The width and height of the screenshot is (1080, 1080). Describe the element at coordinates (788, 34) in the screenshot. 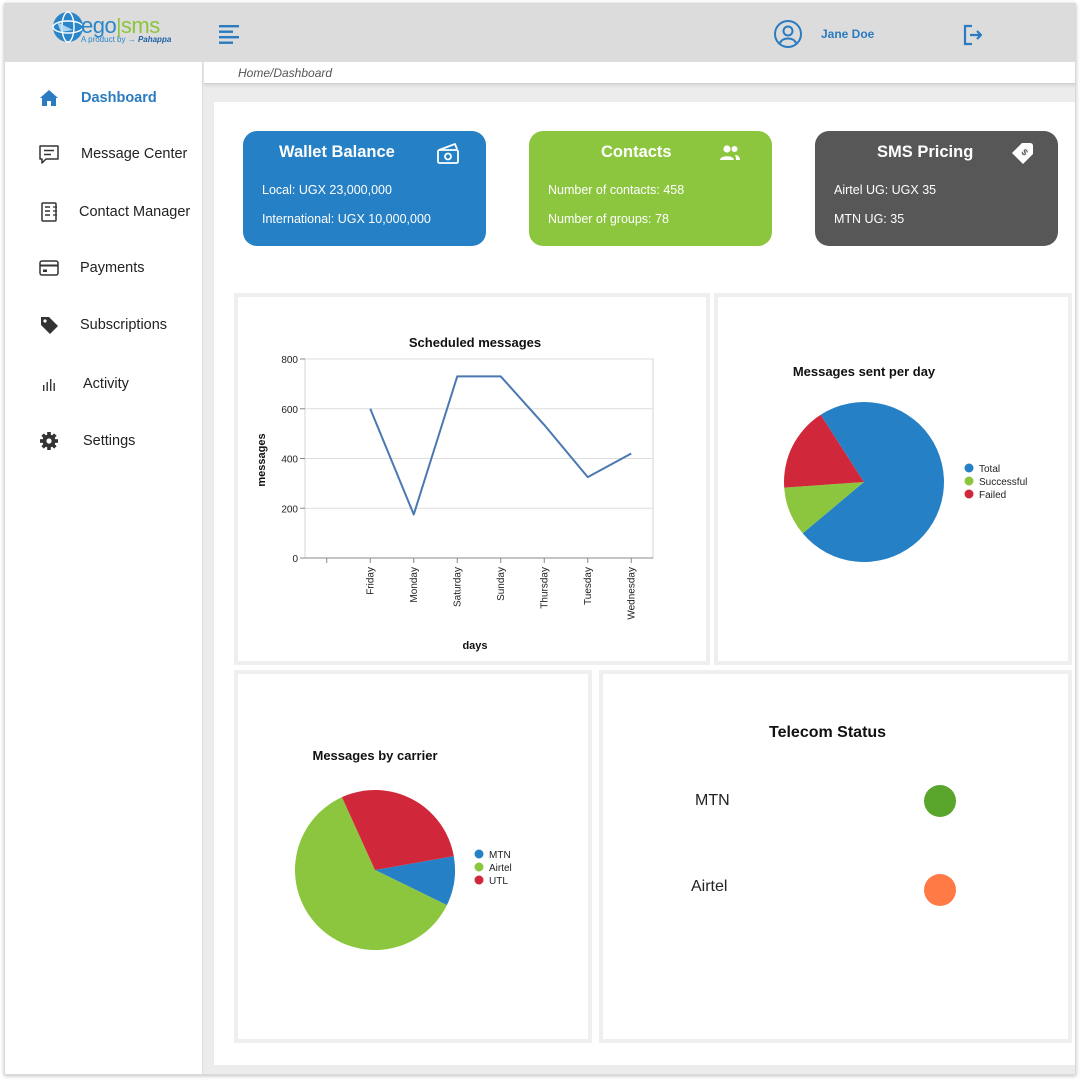

I see `user-avatar-icon` at that location.